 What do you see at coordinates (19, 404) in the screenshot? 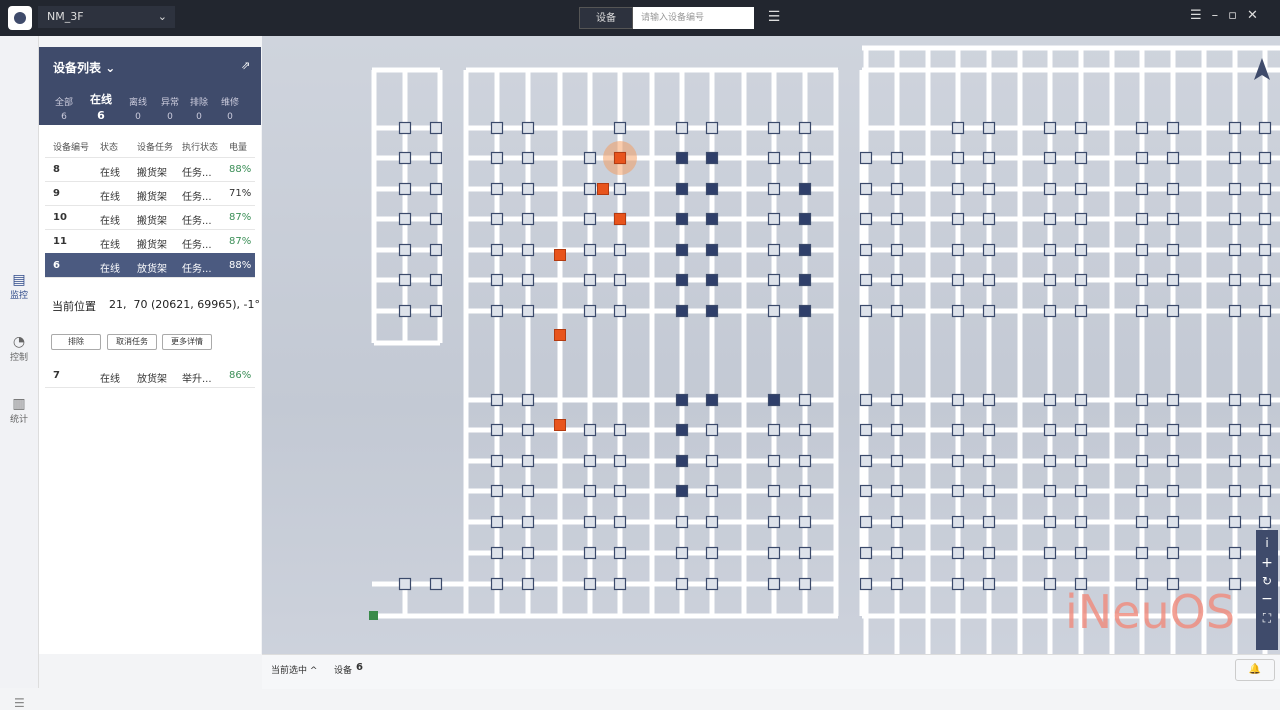
I see `ui-element: ▥` at bounding box center [19, 404].